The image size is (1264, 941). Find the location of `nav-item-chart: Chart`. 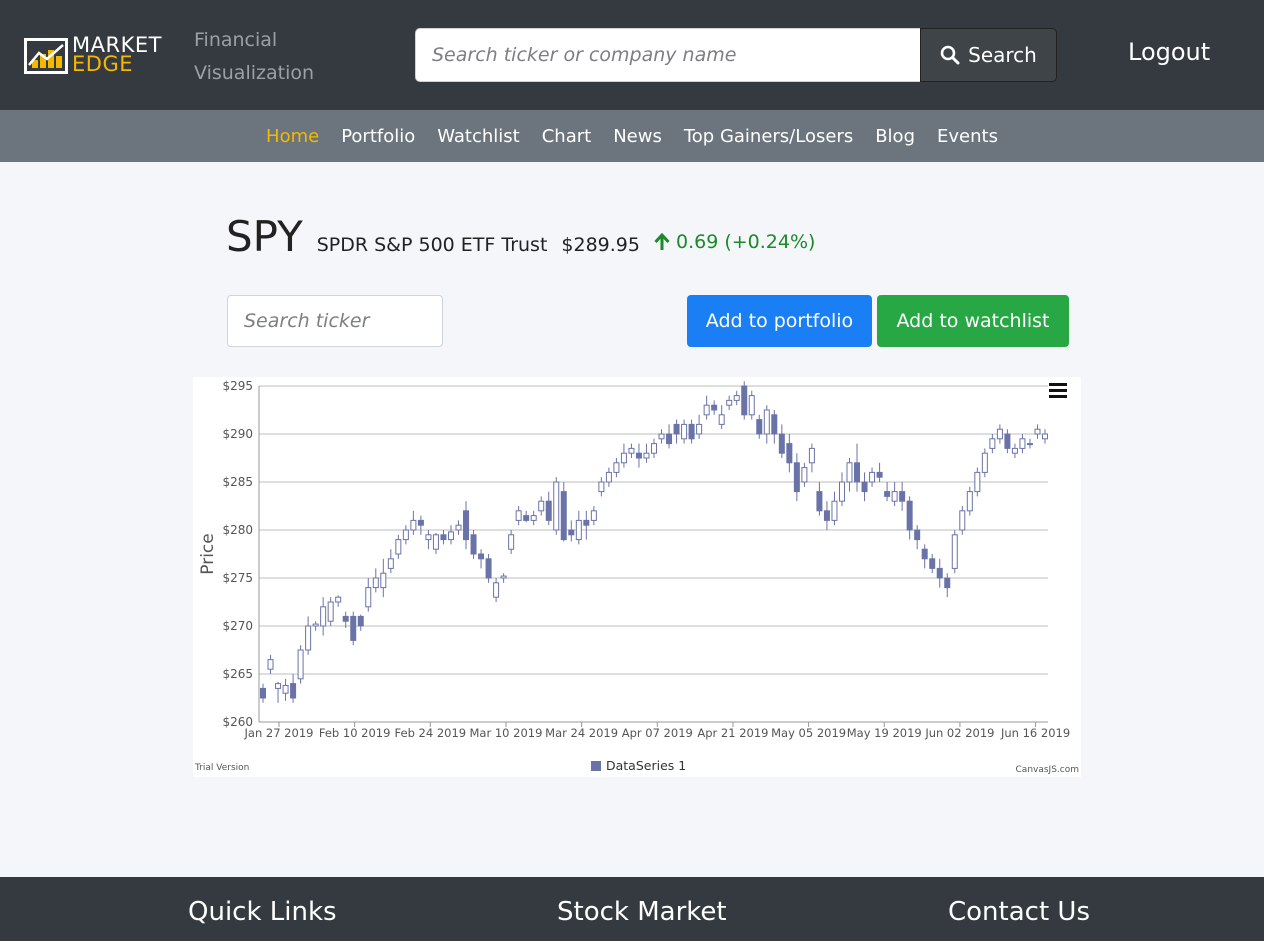

nav-item-chart: Chart is located at coordinates (566, 136).